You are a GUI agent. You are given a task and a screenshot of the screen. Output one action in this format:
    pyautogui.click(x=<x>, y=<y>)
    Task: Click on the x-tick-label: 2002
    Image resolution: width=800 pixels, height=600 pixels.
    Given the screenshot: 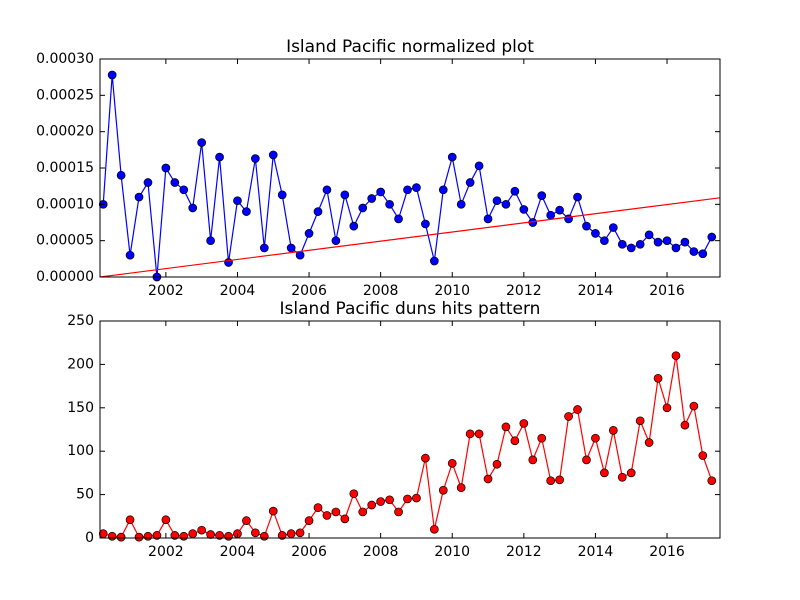 What is the action you would take?
    pyautogui.click(x=166, y=291)
    